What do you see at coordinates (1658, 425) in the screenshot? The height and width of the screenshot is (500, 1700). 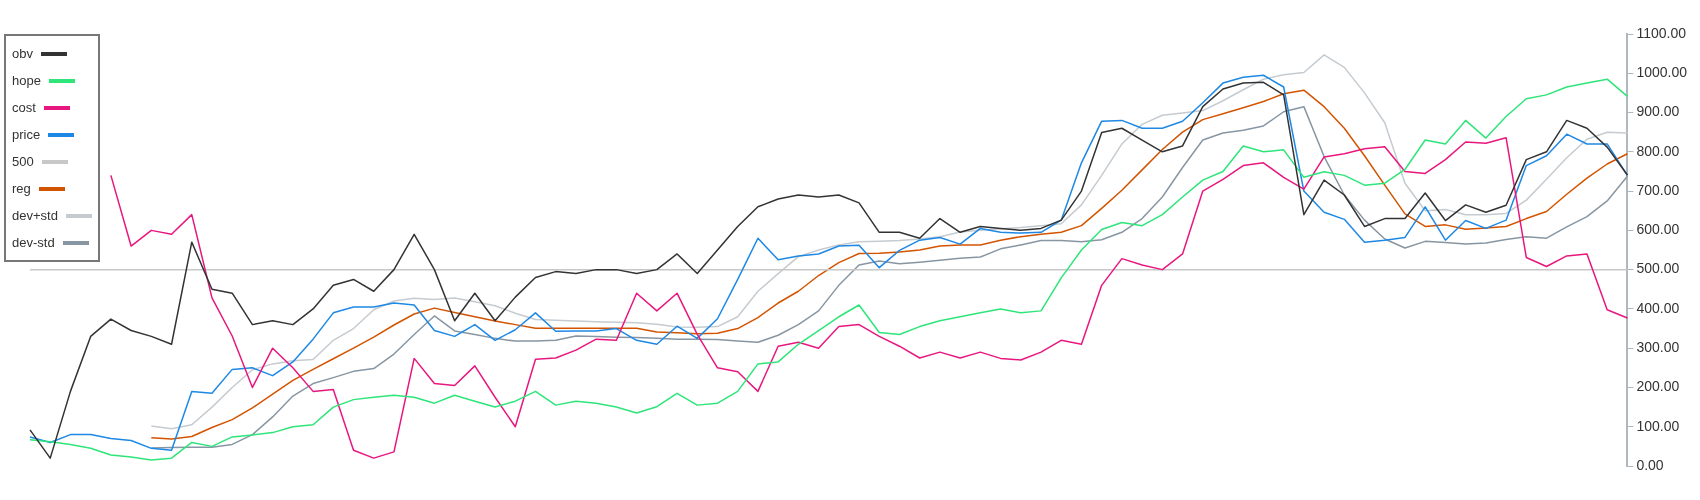 I see `y-tick-label: 100.00` at bounding box center [1658, 425].